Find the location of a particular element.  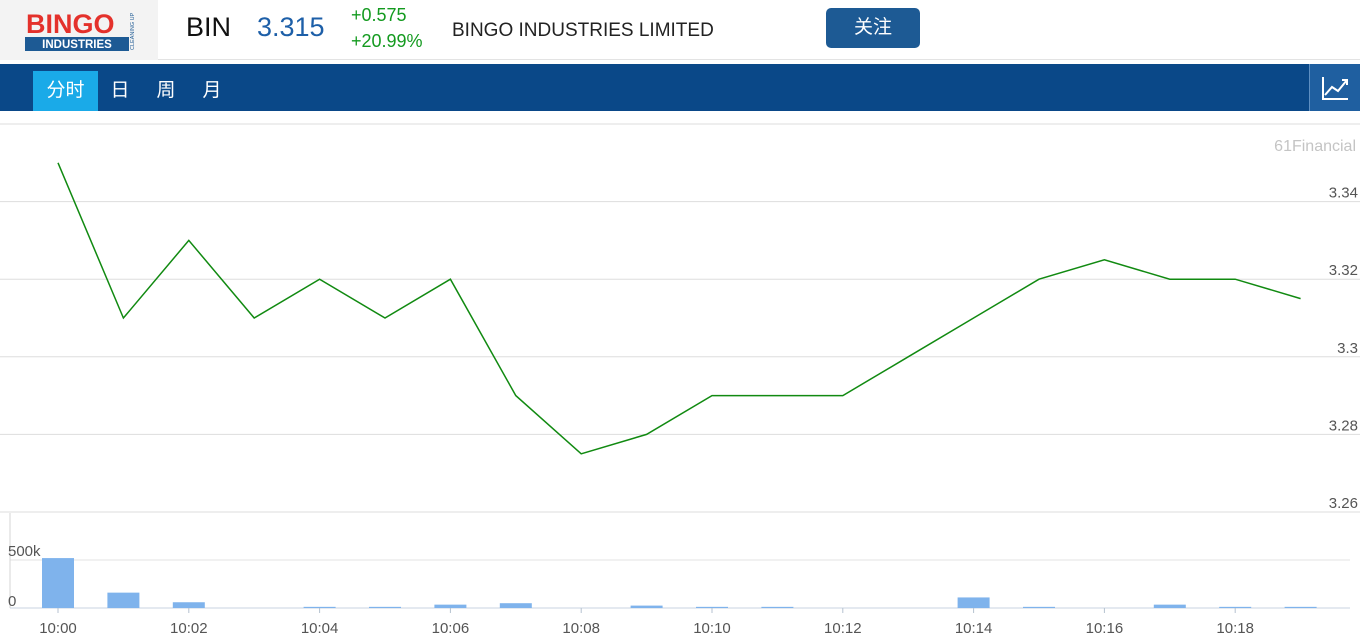

y-tick-label: 3.28 is located at coordinates (1343, 425).